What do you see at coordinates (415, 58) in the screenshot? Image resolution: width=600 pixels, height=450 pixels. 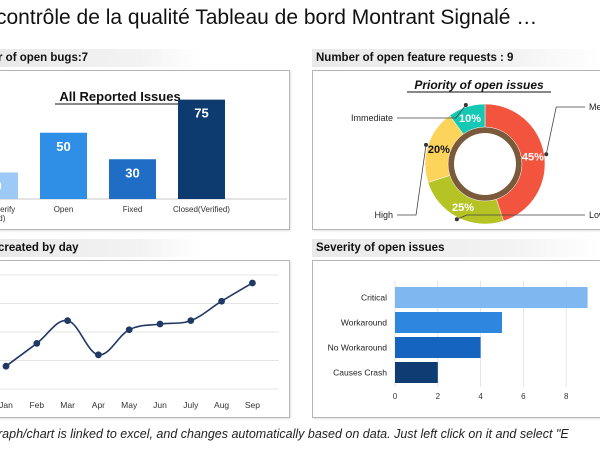 I see `open-feature-requests-title: Number of open feature requests : 9` at bounding box center [415, 58].